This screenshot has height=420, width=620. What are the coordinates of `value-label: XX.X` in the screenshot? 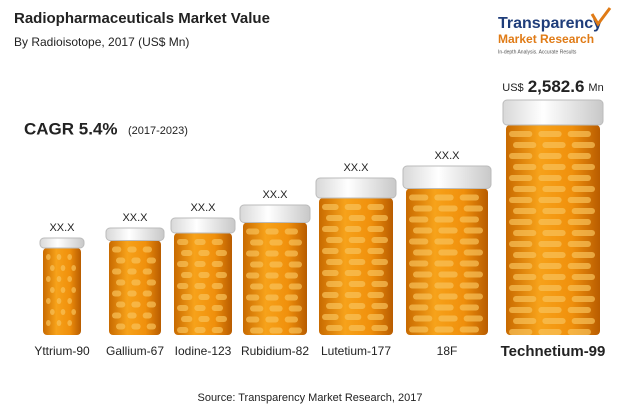 It's located at (356, 168).